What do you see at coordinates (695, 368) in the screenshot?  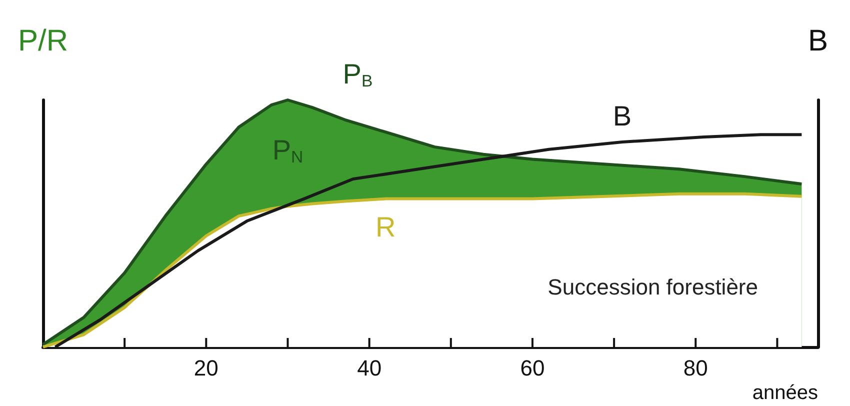 I see `x-tick-label: 80` at bounding box center [695, 368].